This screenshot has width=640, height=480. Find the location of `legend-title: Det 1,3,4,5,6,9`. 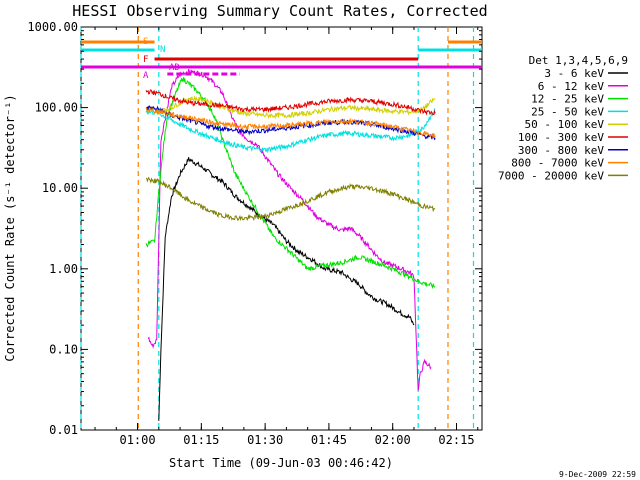

legend-title: Det 1,3,4,5,6,9 is located at coordinates (578, 60).